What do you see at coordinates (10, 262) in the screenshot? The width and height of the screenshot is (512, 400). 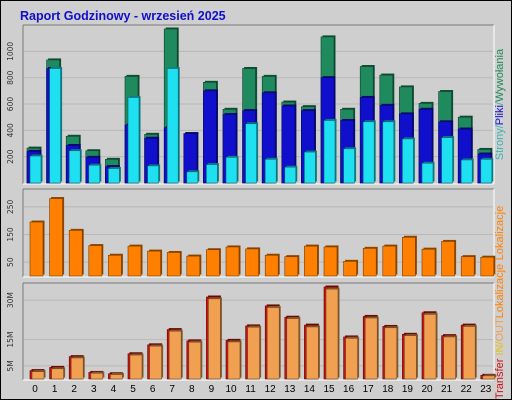 I see `y-tick-label: 50` at bounding box center [10, 262].